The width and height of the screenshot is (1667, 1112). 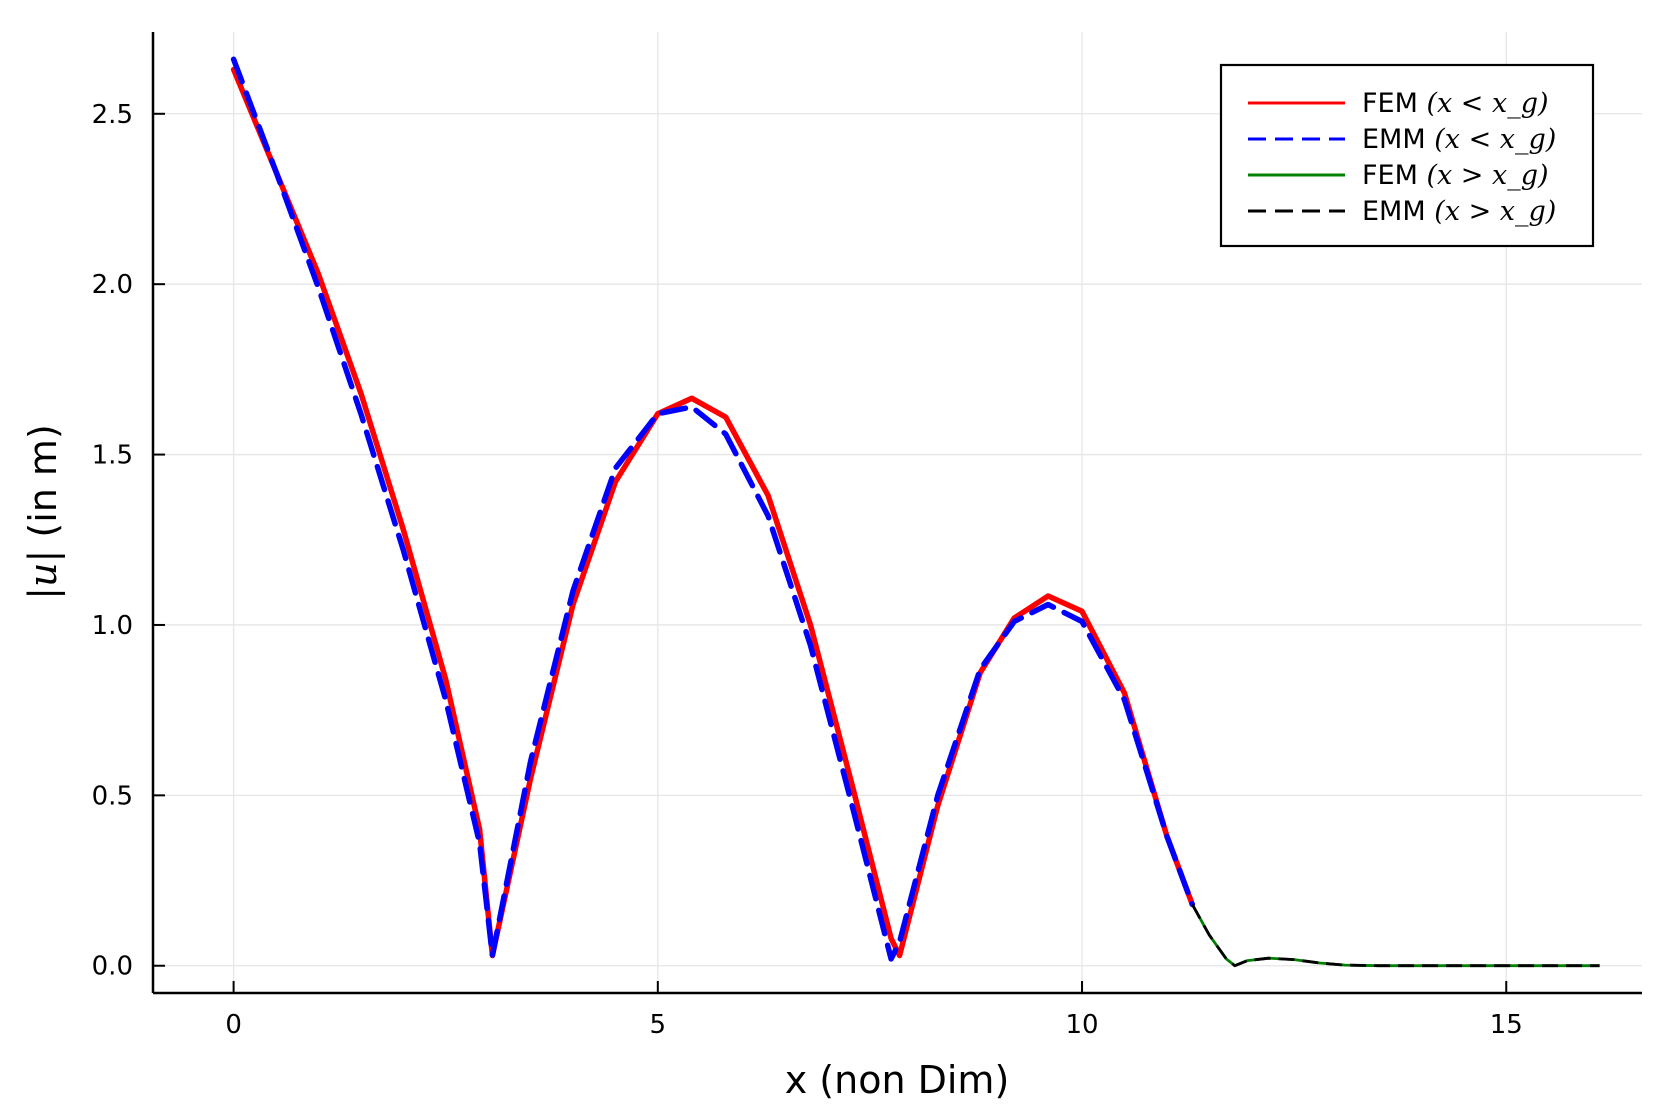 What do you see at coordinates (233, 1025) in the screenshot?
I see `x-tick-label: 0` at bounding box center [233, 1025].